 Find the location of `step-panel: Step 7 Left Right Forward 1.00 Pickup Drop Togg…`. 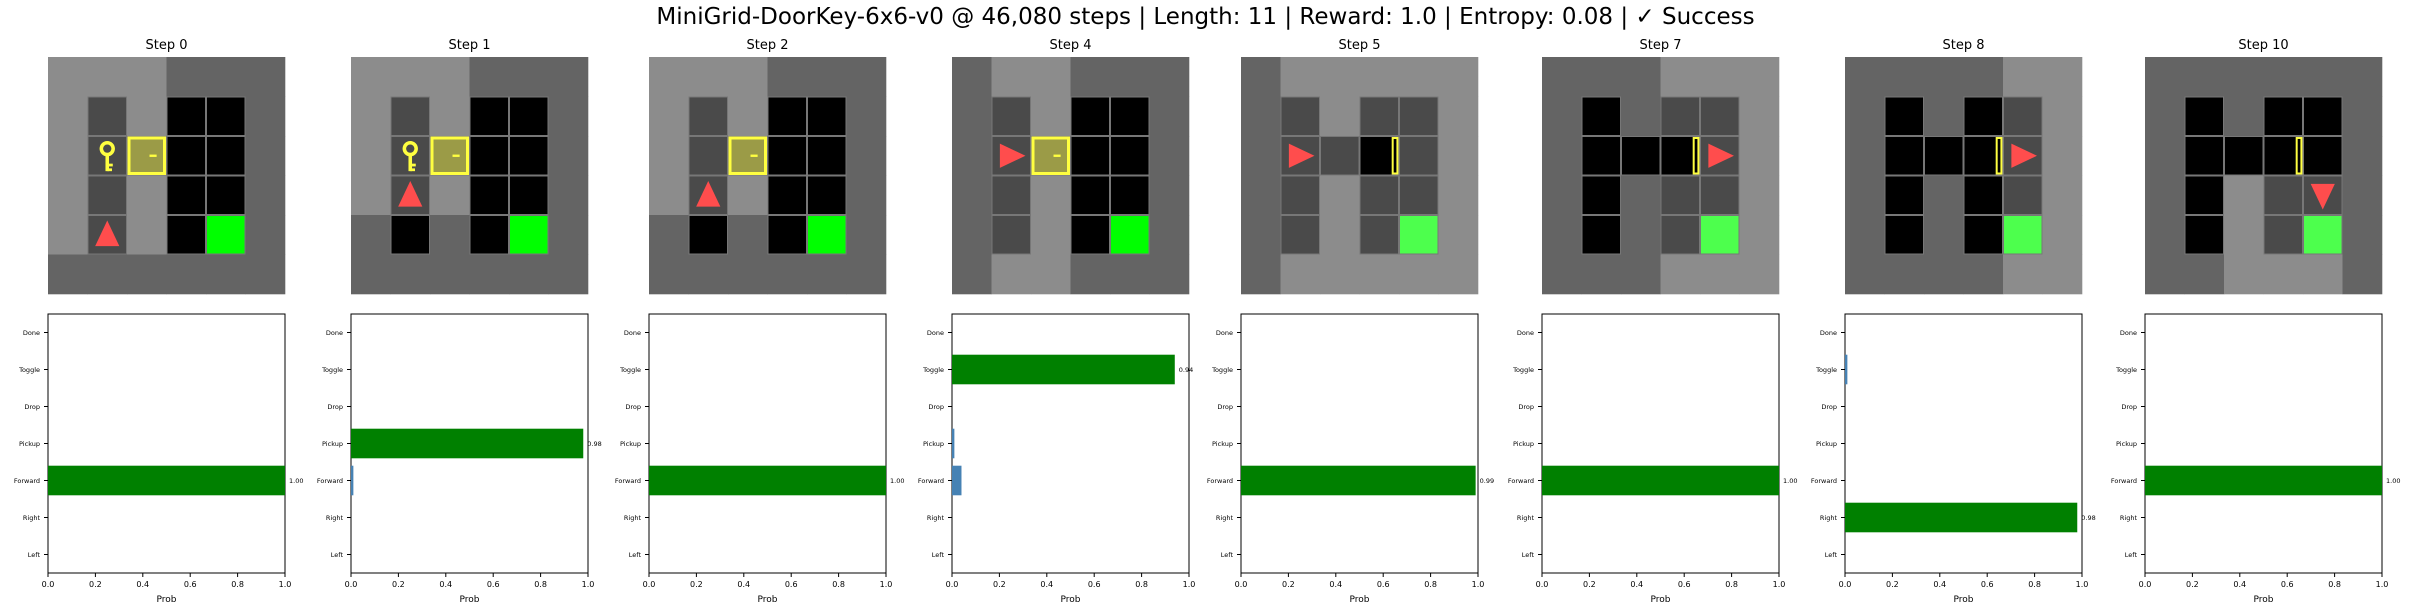

step-panel: Step 7 Left Right Forward 1.00 Pickup Drop Togg… is located at coordinates (1653, 321).